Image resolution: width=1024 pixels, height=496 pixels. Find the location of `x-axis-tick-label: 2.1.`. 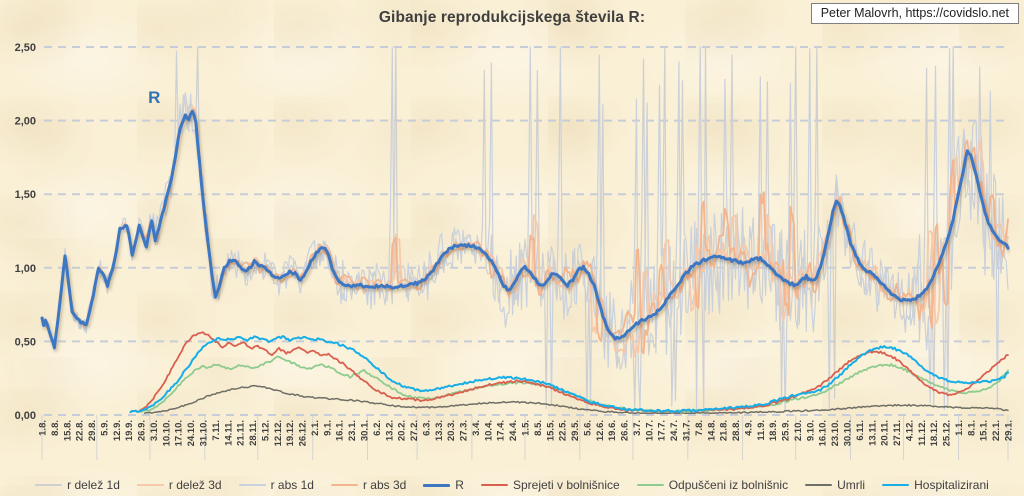

x-axis-tick-label: 2.1. is located at coordinates (315, 428).